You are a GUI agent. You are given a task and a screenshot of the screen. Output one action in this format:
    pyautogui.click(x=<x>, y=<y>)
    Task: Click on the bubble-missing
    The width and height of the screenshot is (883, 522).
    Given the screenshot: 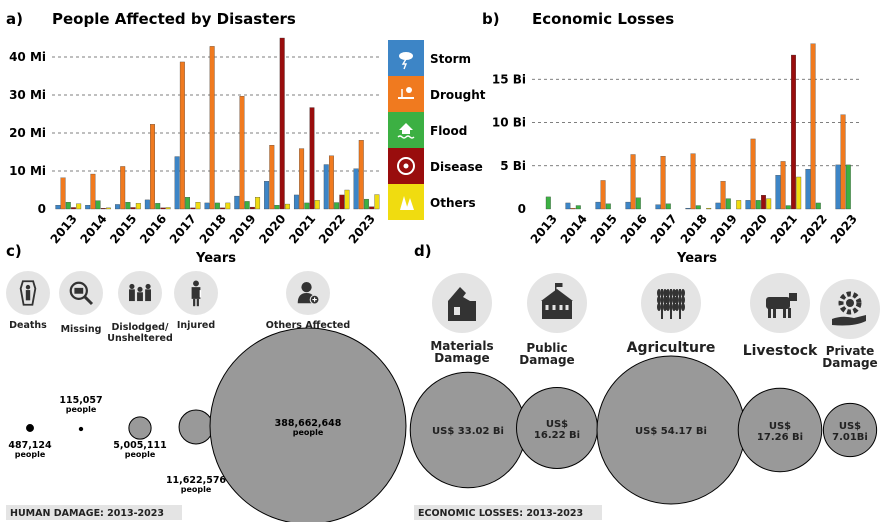 What is the action you would take?
    pyautogui.click(x=81, y=429)
    